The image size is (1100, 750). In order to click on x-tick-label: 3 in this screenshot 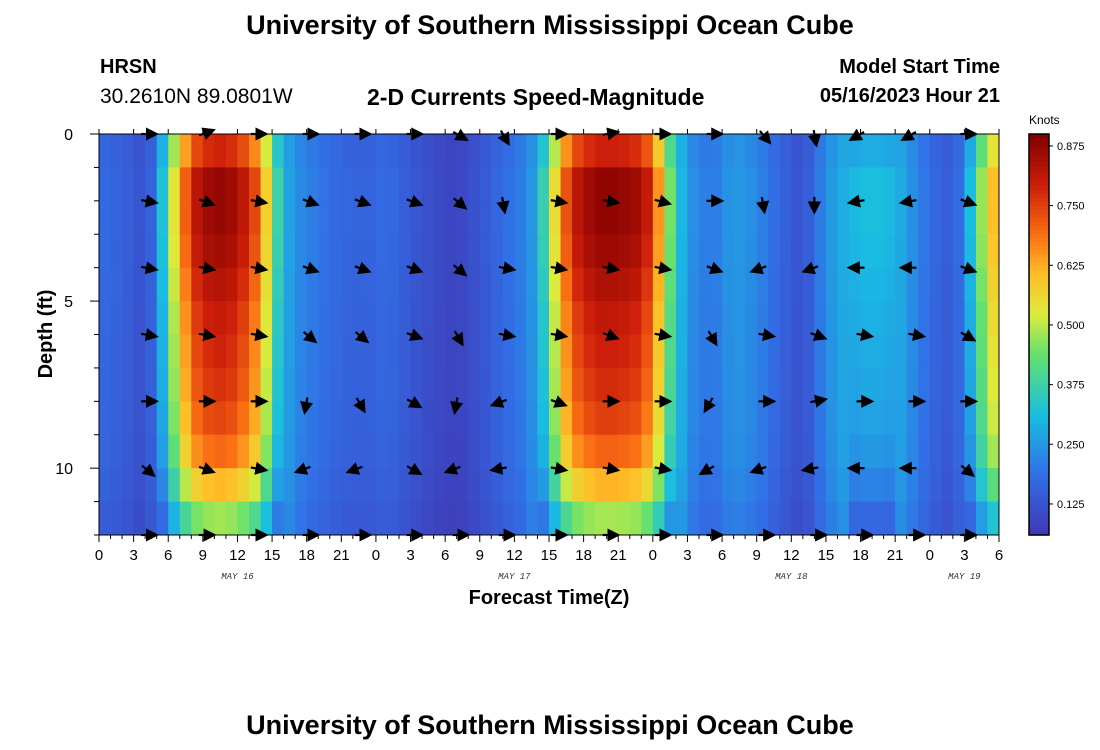, I will do `click(133, 555)`.